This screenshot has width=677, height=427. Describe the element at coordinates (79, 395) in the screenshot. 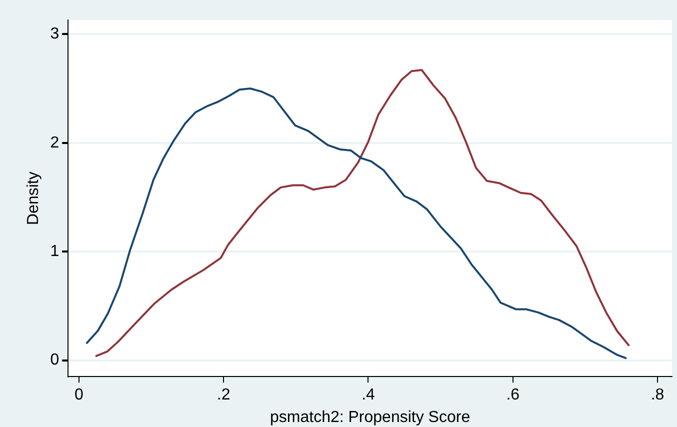

I see `x-tick-label: 0` at that location.